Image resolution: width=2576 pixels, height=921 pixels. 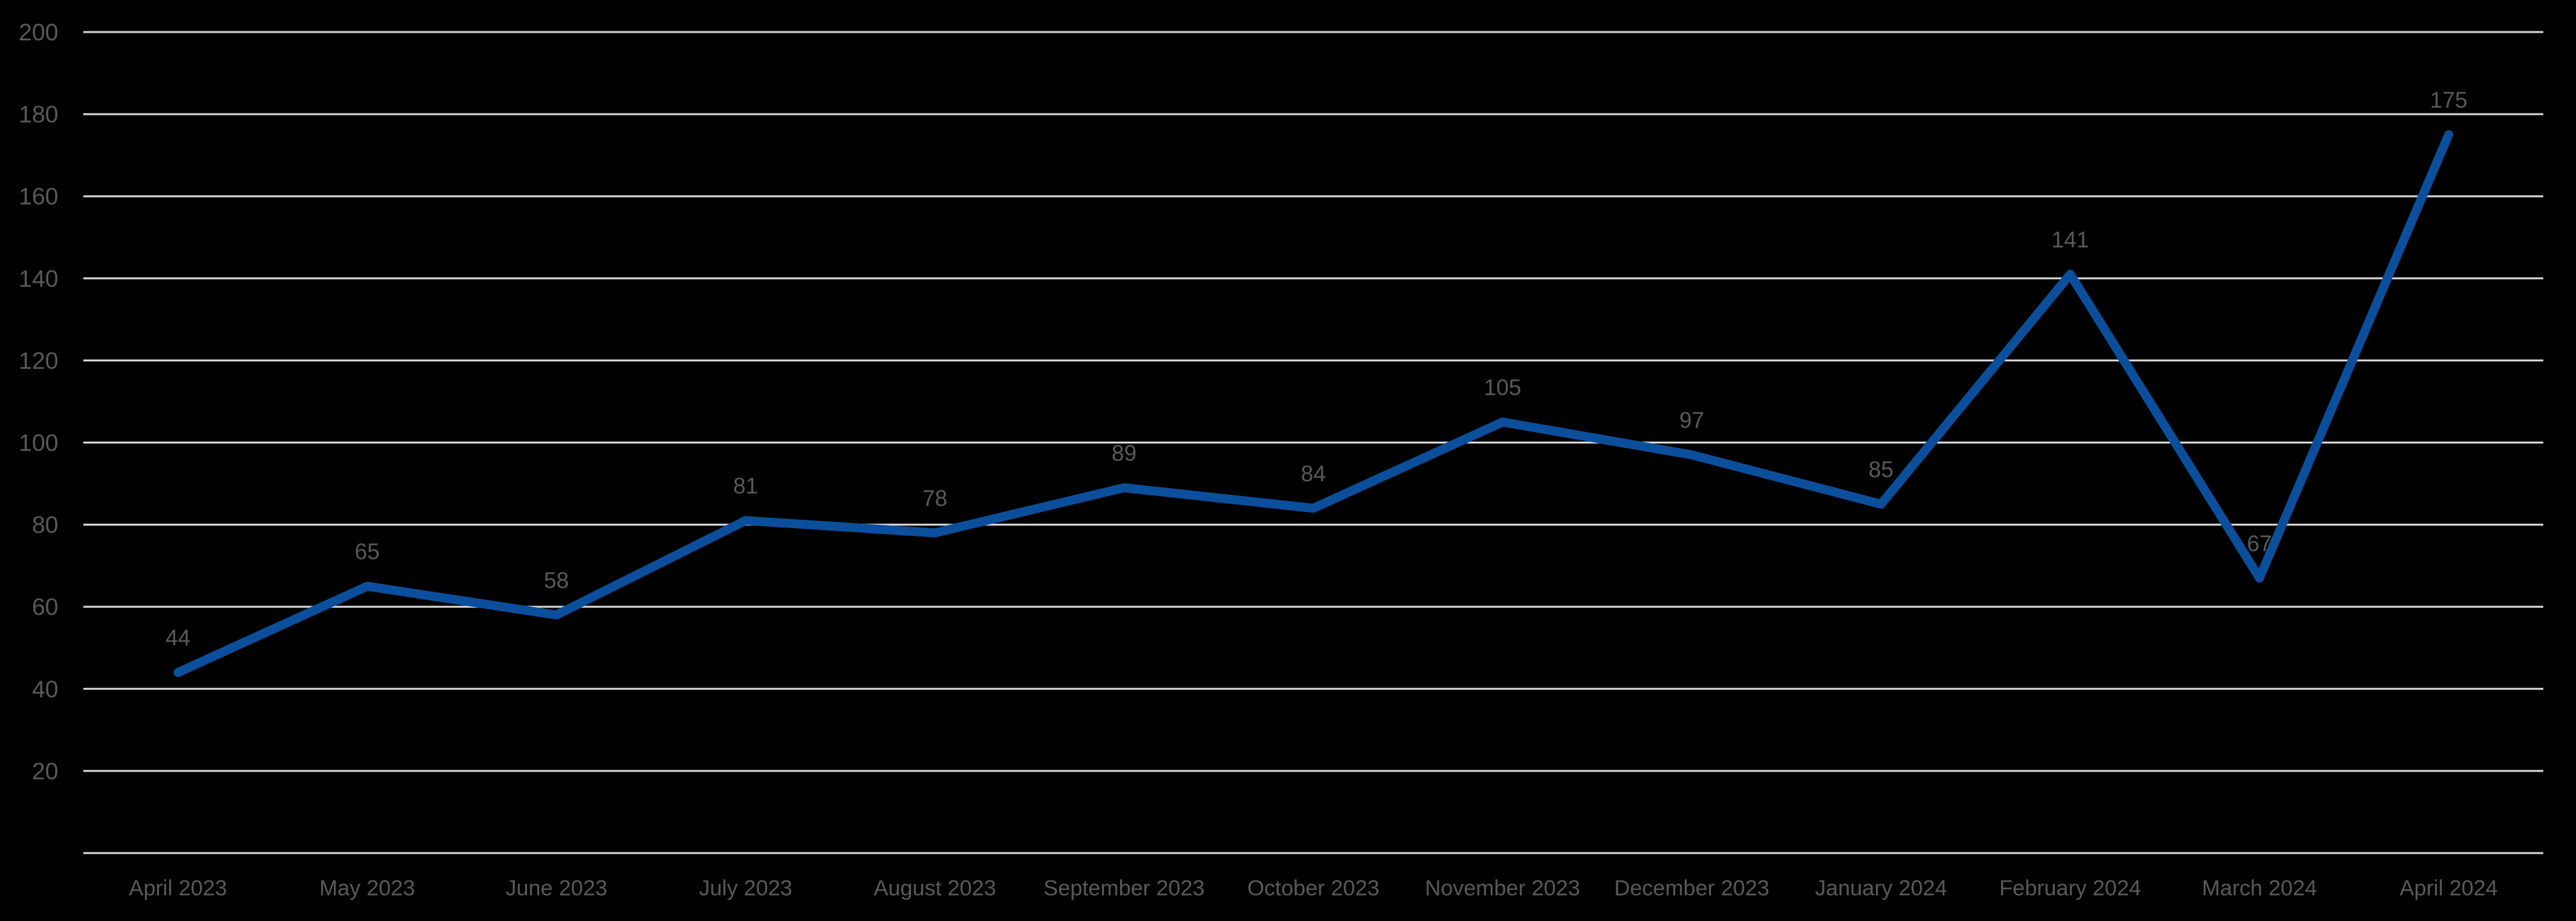 I want to click on data-label: 67, so click(x=2259, y=543).